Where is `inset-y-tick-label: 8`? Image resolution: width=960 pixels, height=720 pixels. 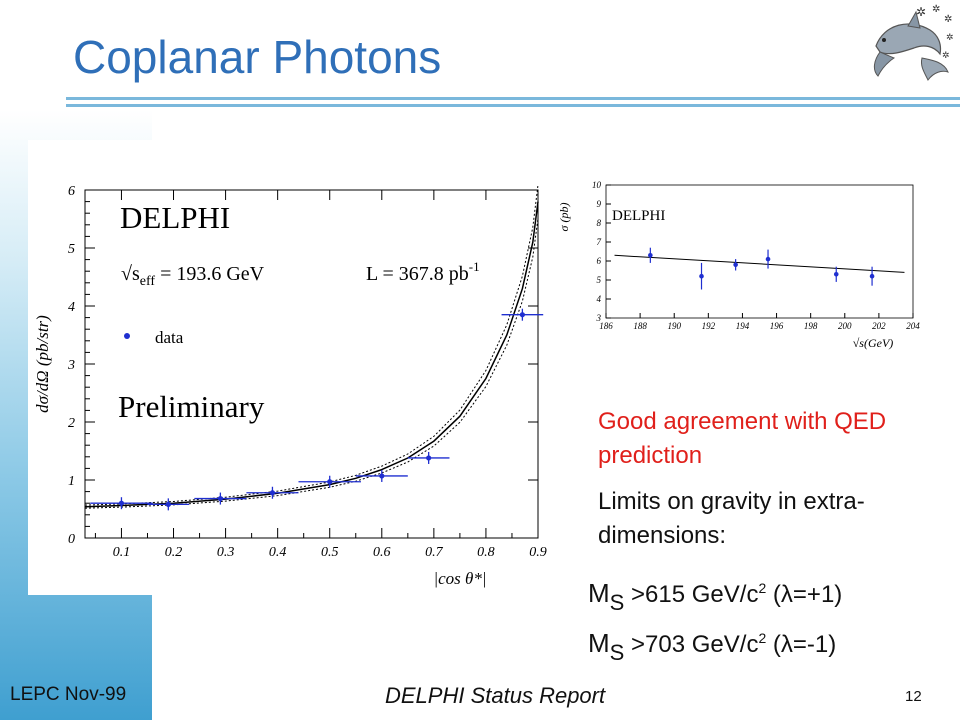 inset-y-tick-label: 8 is located at coordinates (599, 223).